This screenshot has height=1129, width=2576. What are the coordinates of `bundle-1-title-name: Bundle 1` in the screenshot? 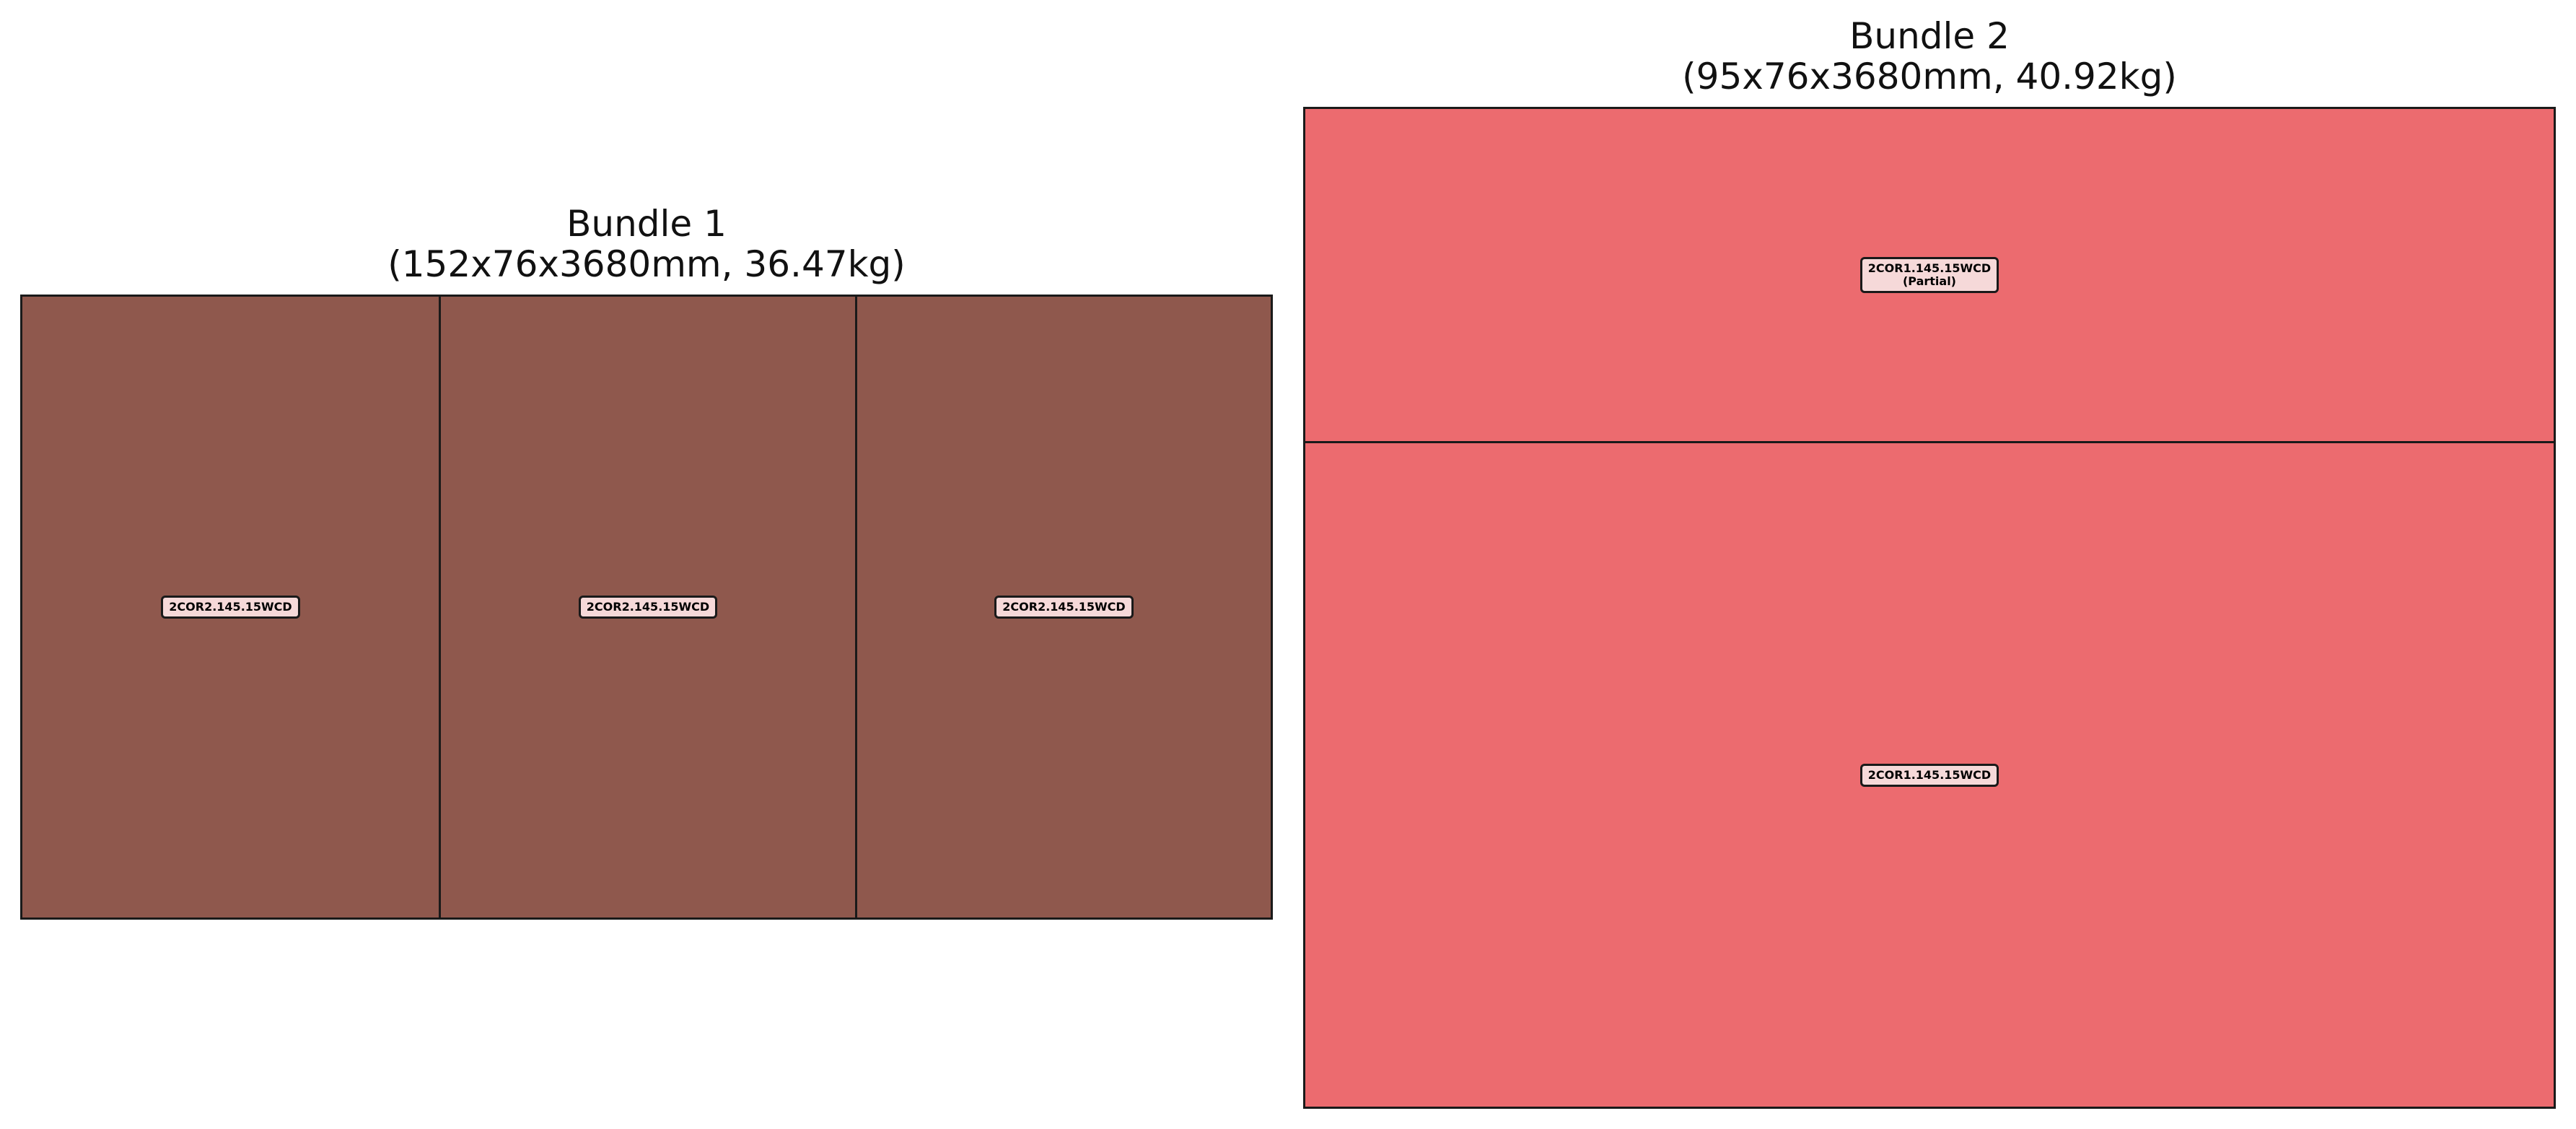 It's located at (646, 224).